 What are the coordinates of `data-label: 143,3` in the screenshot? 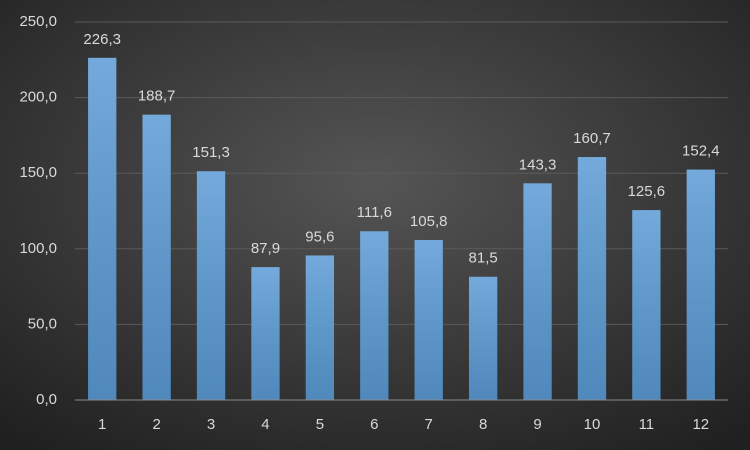 It's located at (538, 164).